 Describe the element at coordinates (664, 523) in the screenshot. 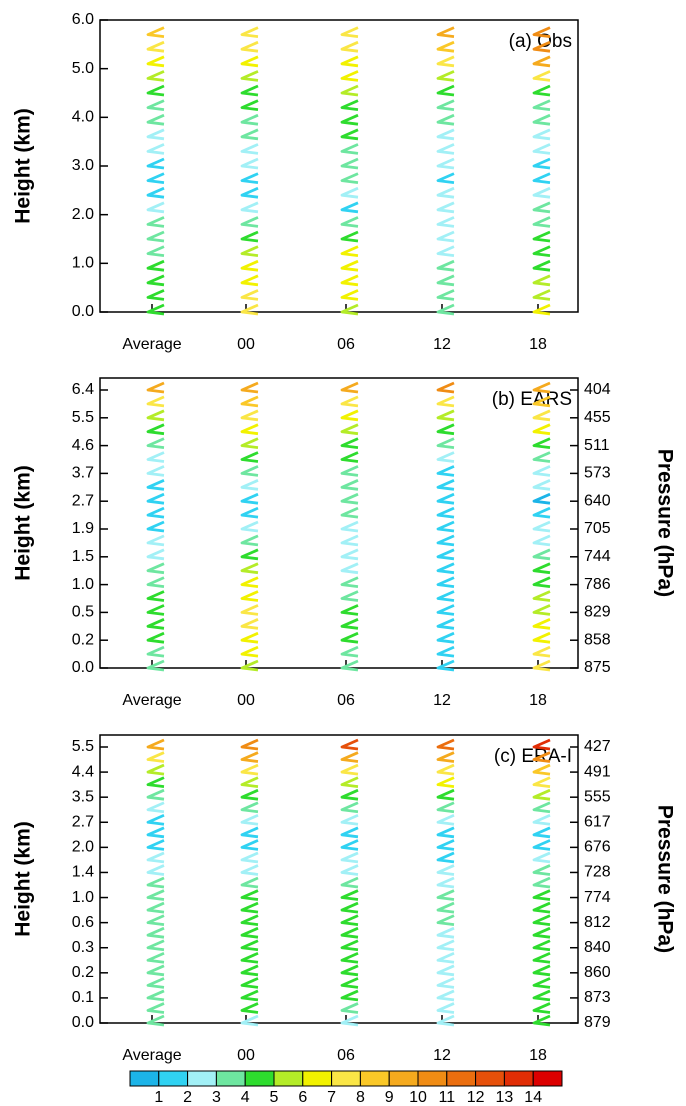

I see `y2-axis-title: Pressure (hPa)` at that location.